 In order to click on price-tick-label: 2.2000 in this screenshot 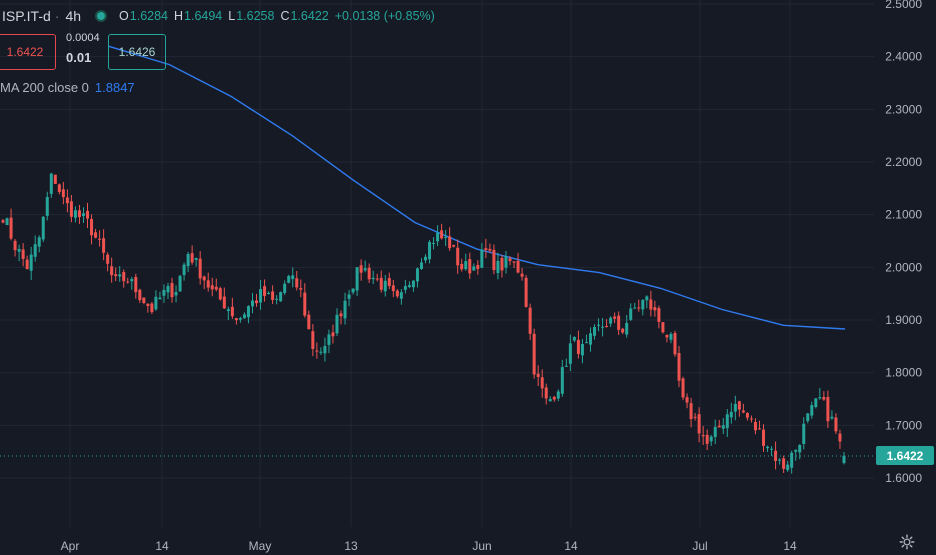, I will do `click(903, 162)`.